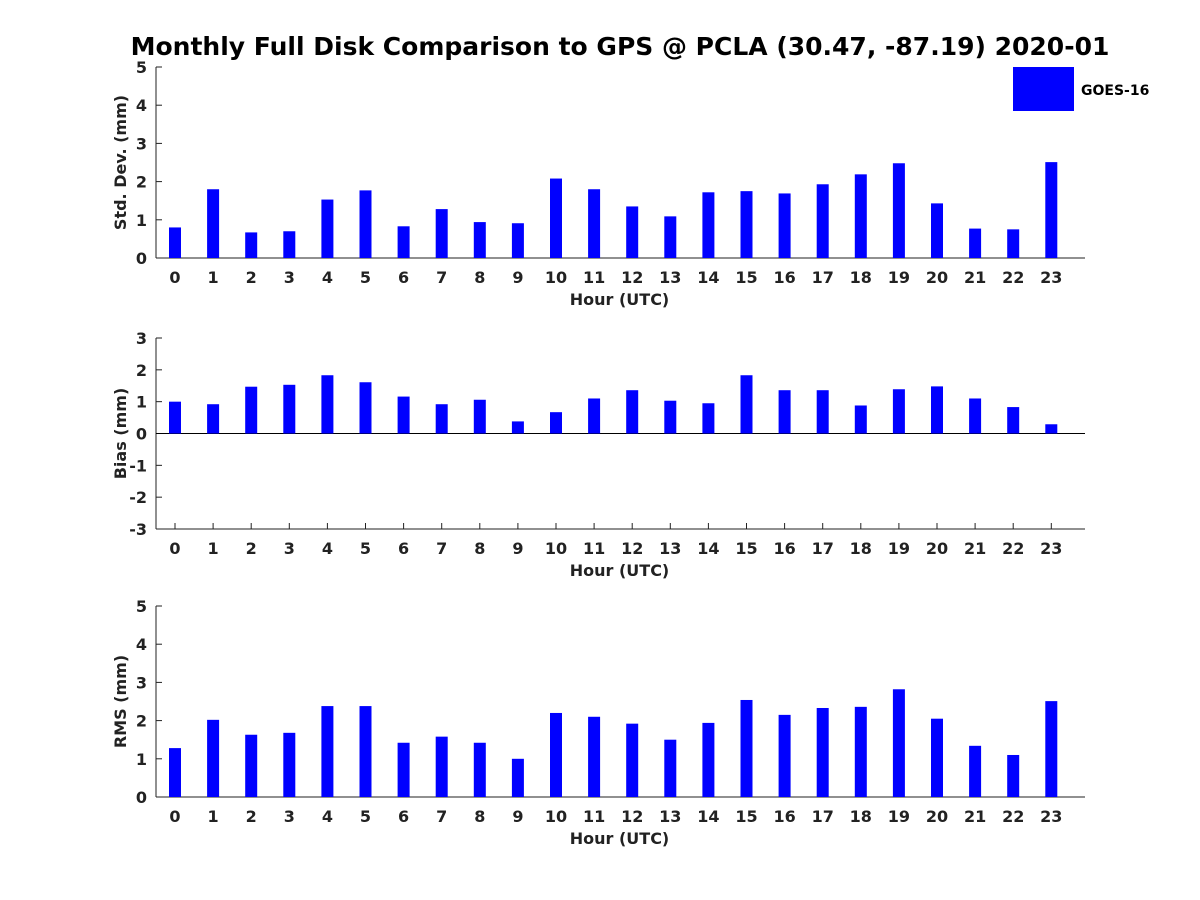 Image resolution: width=1200 pixels, height=900 pixels. Describe the element at coordinates (120, 434) in the screenshot. I see `y-axis-label: Bias (mm)` at that location.